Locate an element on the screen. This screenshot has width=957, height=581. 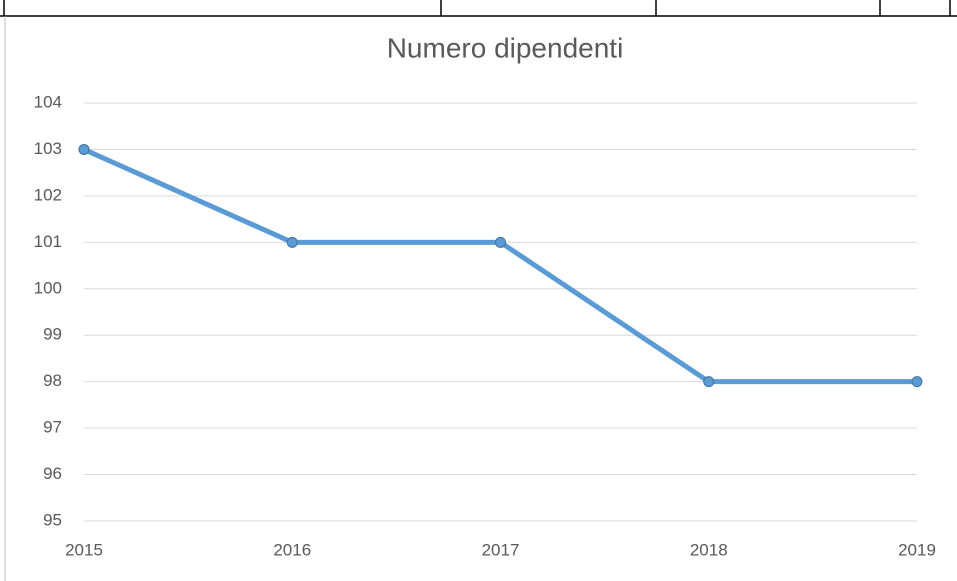
y-tick-label: 96 is located at coordinates (52, 473).